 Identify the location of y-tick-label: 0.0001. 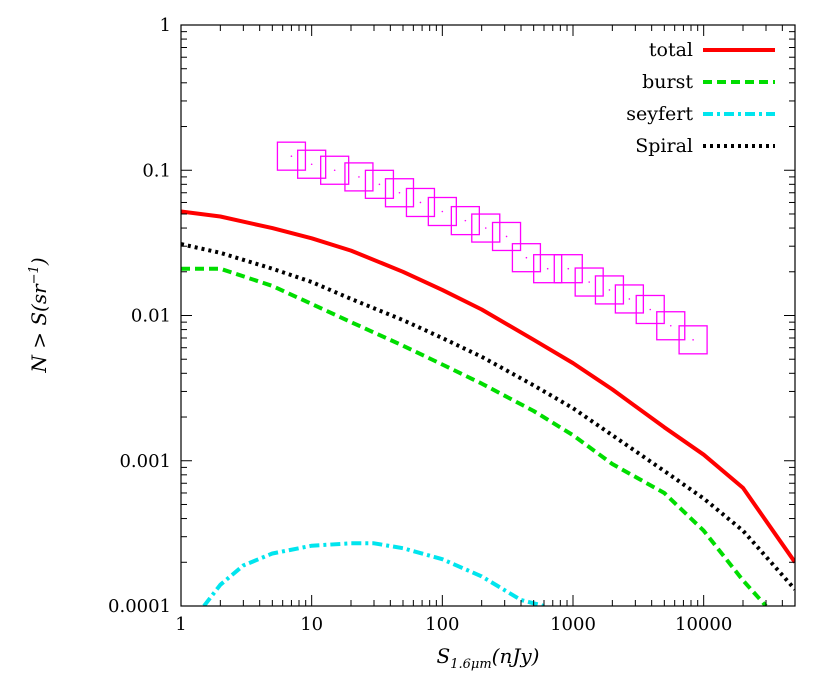
(139, 606).